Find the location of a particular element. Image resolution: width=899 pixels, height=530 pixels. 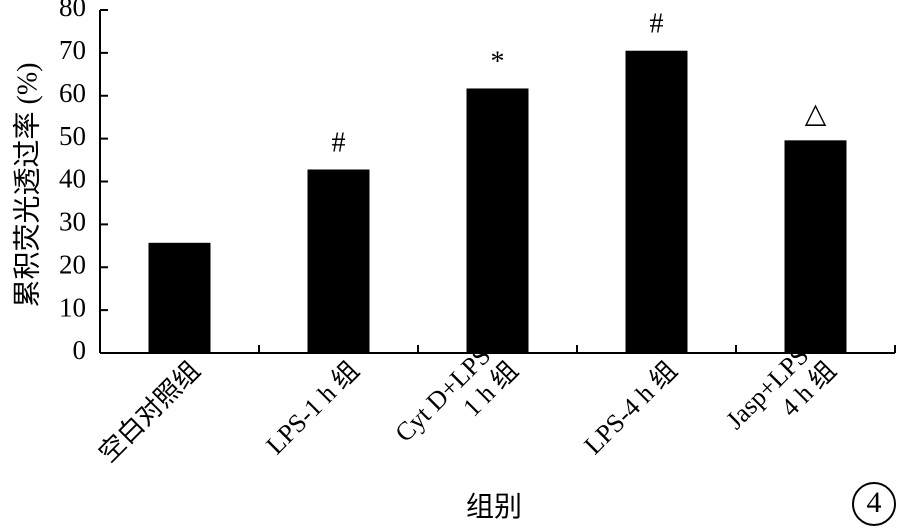

significance-mark: △ is located at coordinates (816, 113).